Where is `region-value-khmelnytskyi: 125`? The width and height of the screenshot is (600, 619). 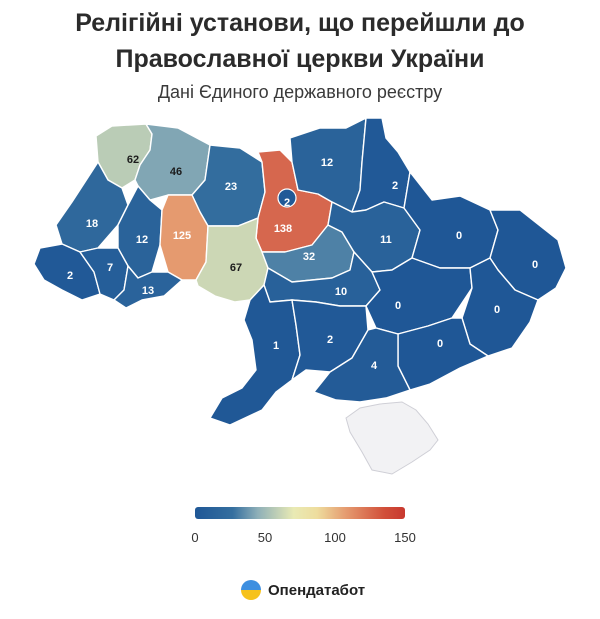
region-value-khmelnytskyi: 125 is located at coordinates (182, 236).